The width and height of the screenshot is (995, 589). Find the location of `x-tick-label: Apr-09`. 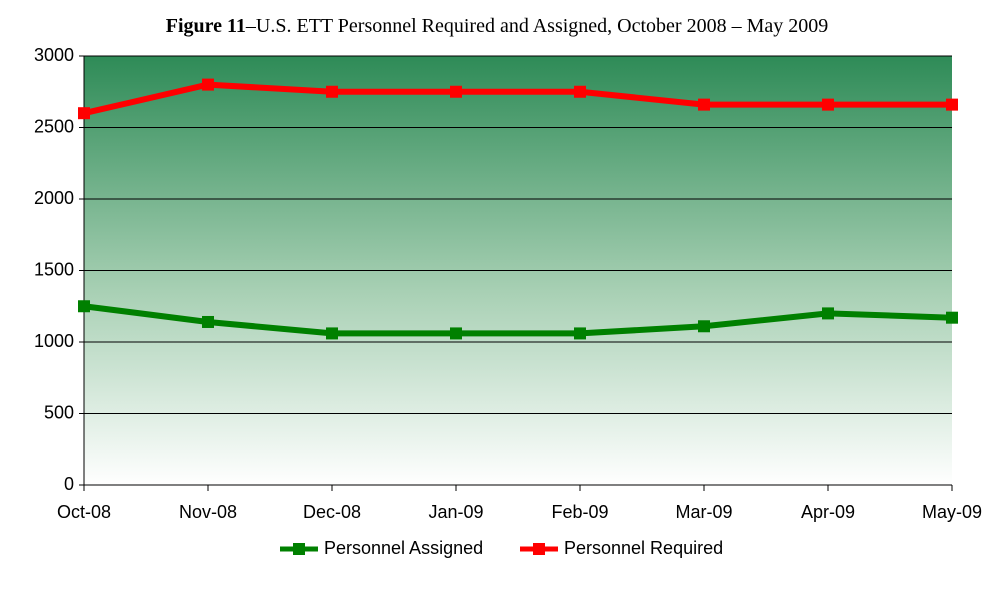

x-tick-label: Apr-09 is located at coordinates (828, 512).